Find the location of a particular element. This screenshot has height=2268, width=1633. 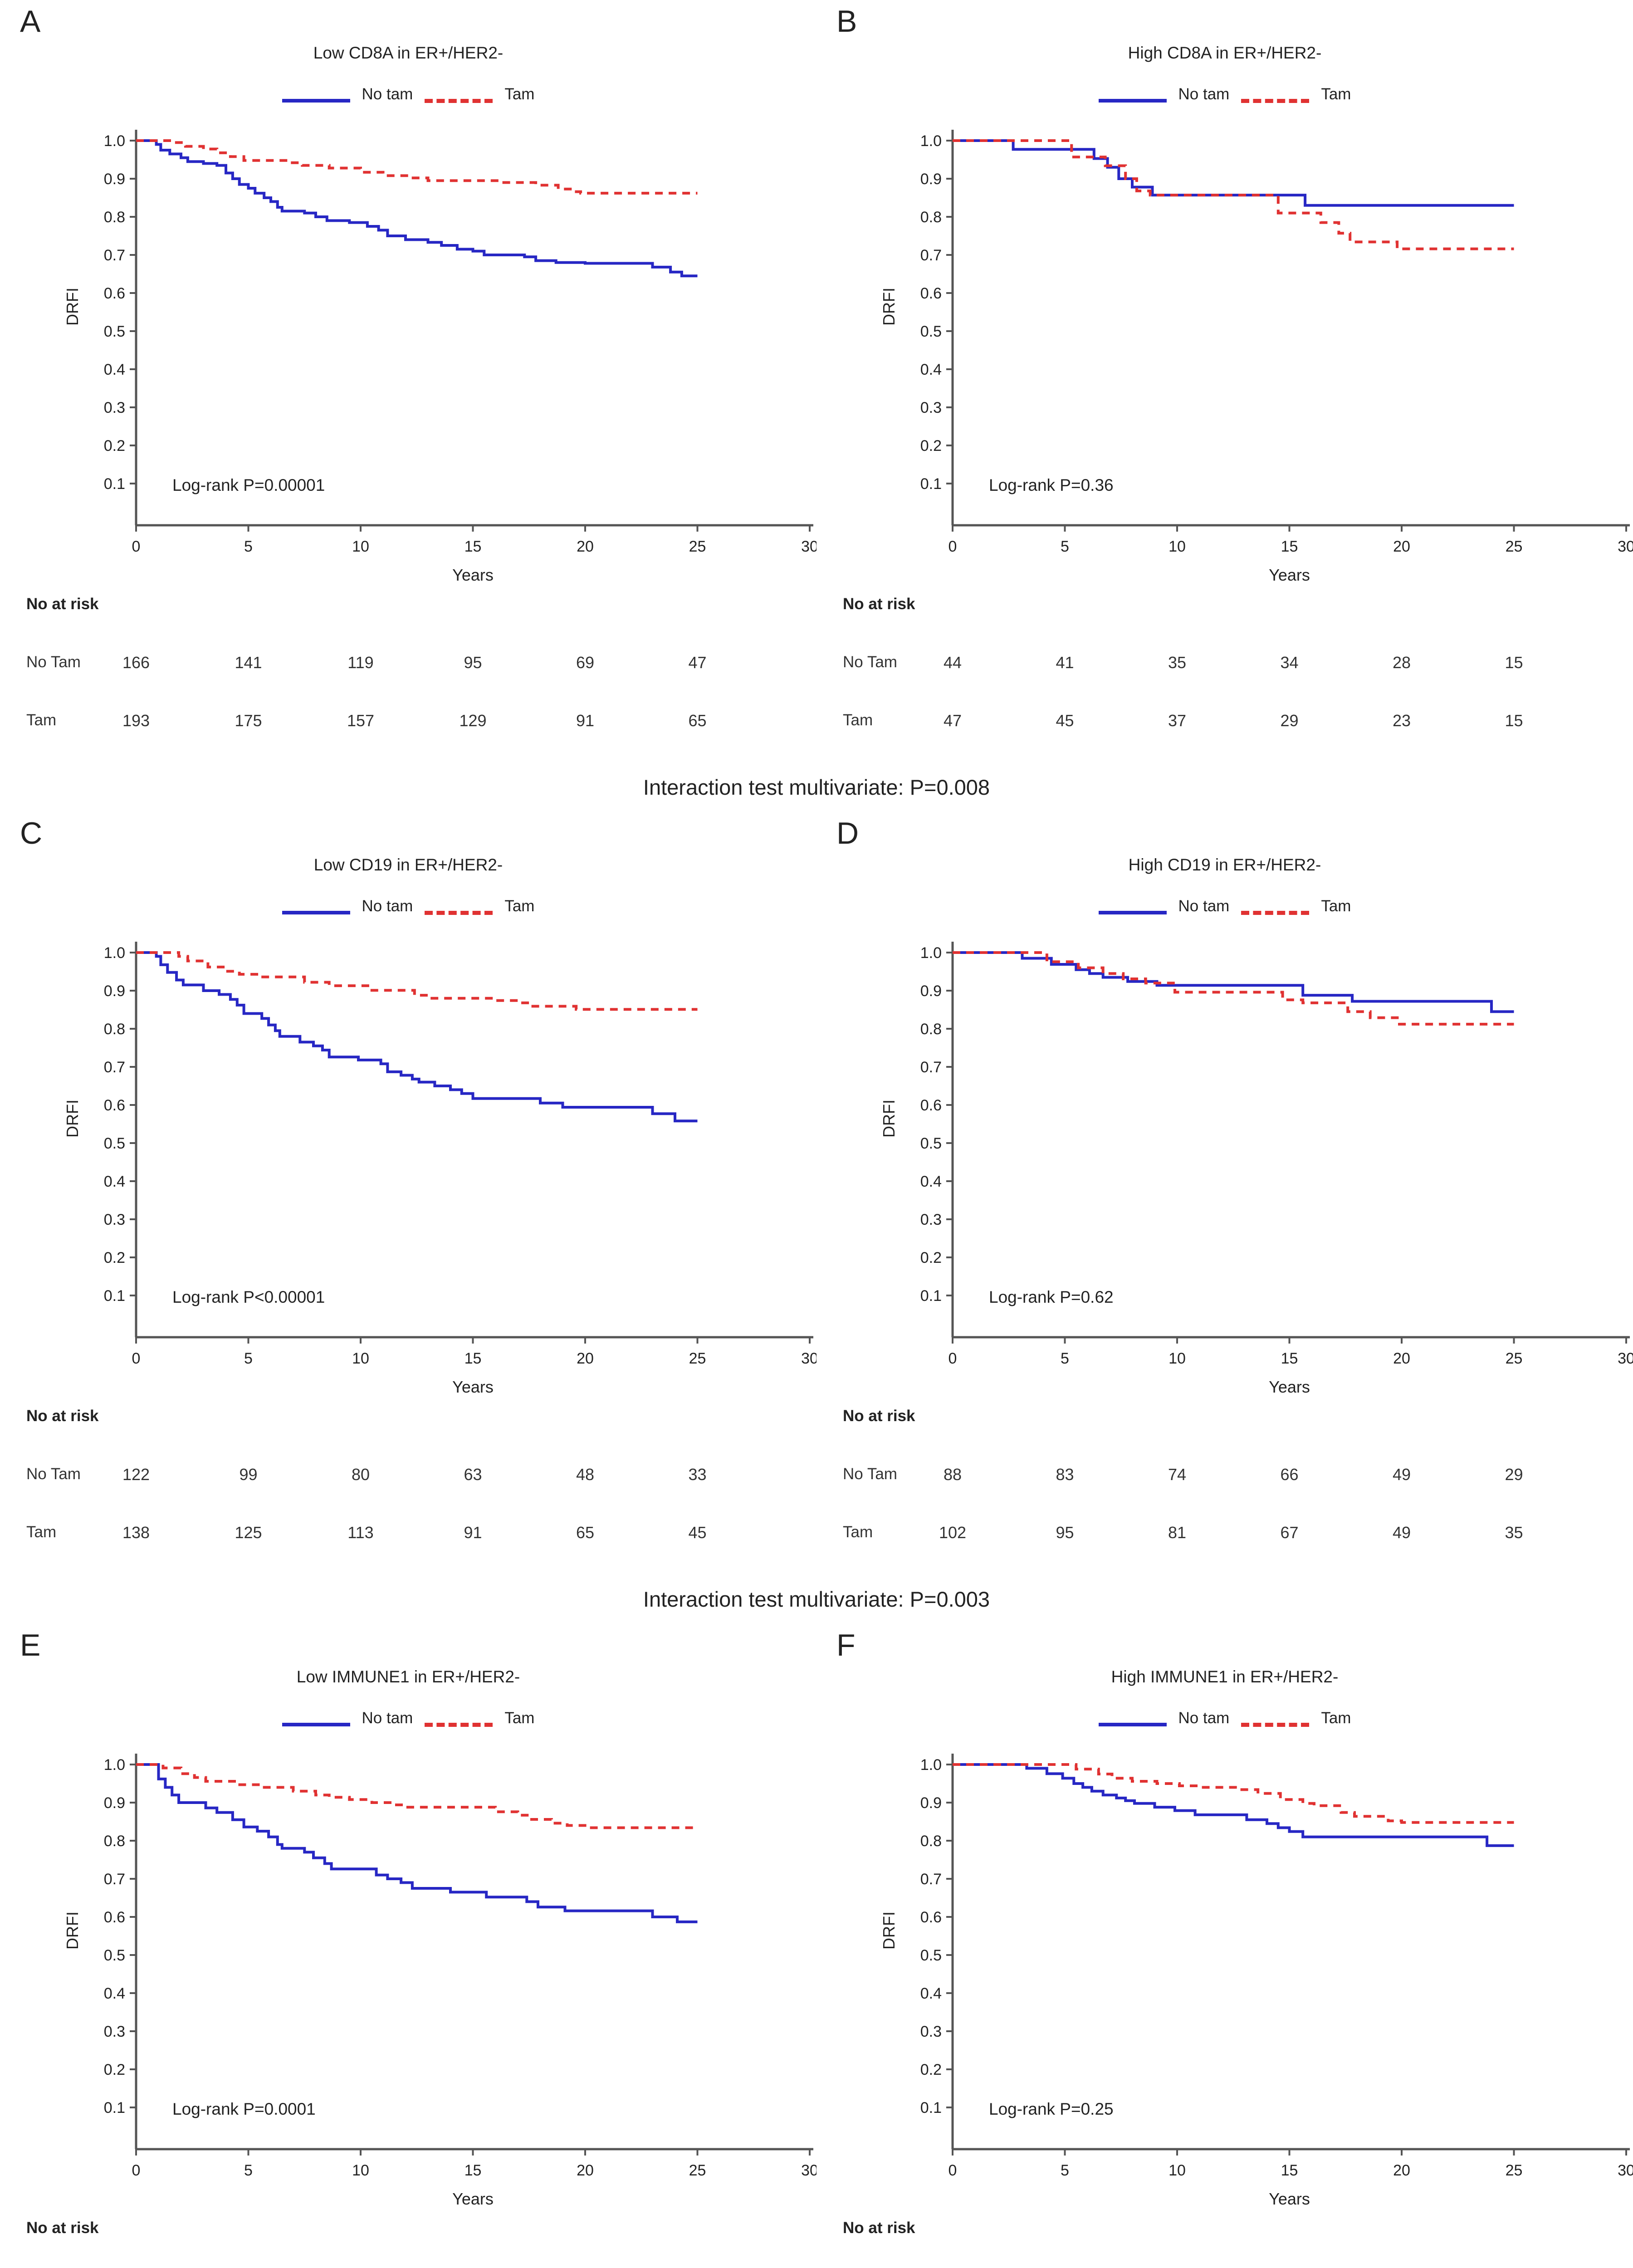

panel-title: Low CD19 in ER+/HER2- is located at coordinates (408, 865).